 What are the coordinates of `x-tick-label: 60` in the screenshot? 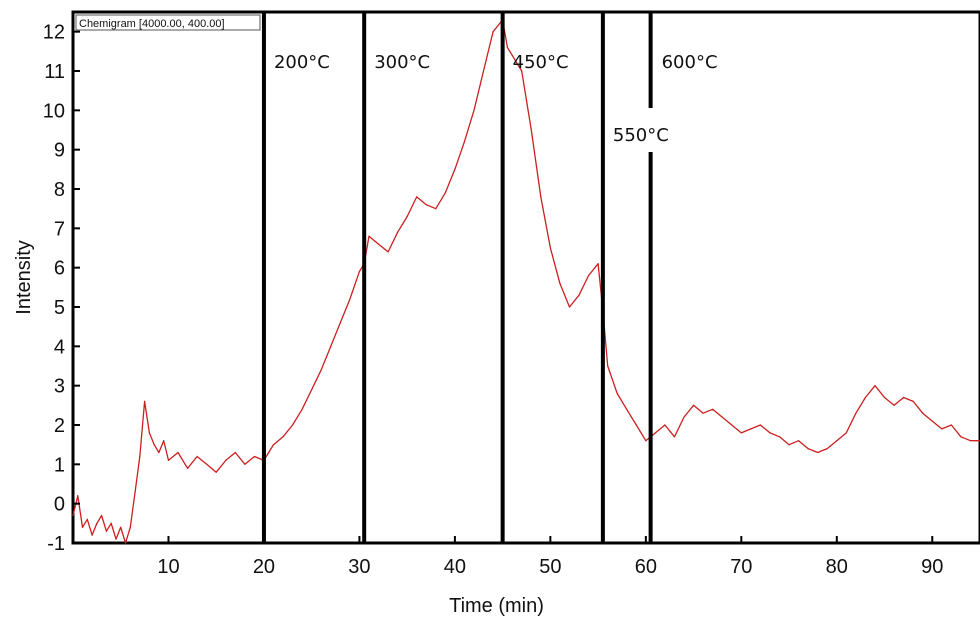 It's located at (646, 567).